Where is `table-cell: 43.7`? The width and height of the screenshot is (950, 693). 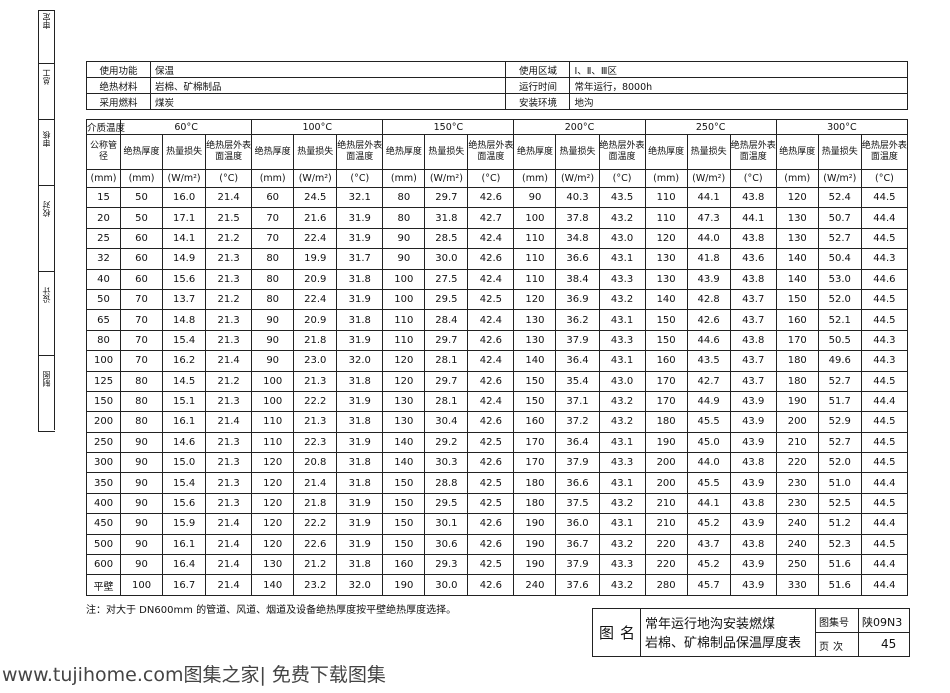 table-cell: 43.7 is located at coordinates (753, 361).